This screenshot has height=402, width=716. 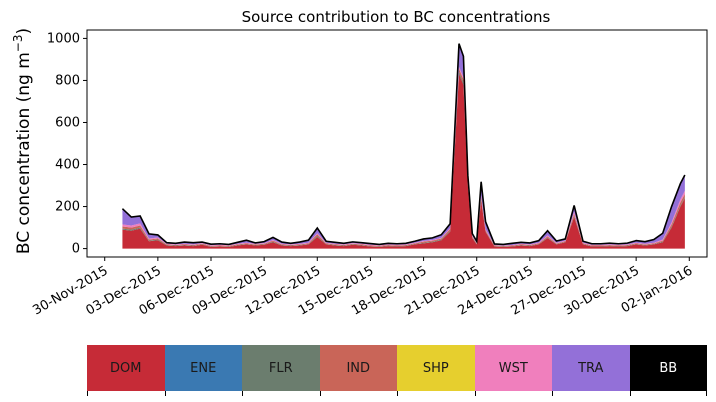 I want to click on y-axis-label-end: ), so click(x=24, y=31).